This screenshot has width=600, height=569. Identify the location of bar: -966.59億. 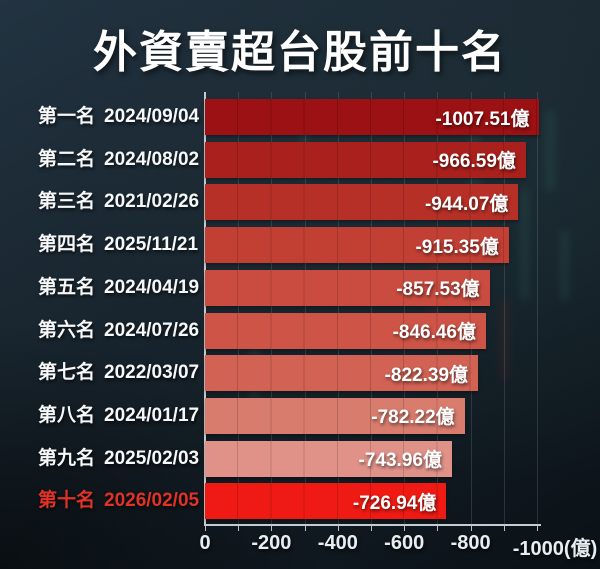
(365, 159).